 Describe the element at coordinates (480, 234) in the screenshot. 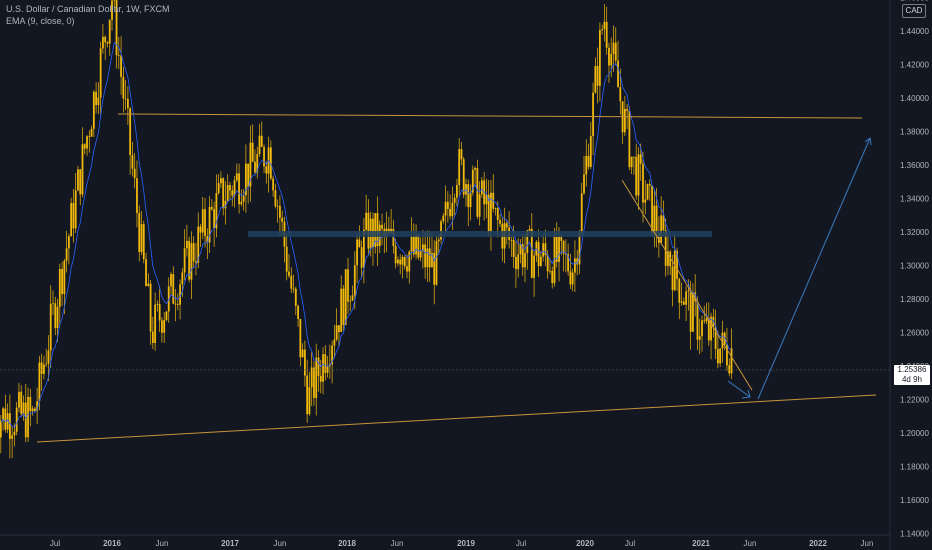

I see `resistance-zone` at that location.